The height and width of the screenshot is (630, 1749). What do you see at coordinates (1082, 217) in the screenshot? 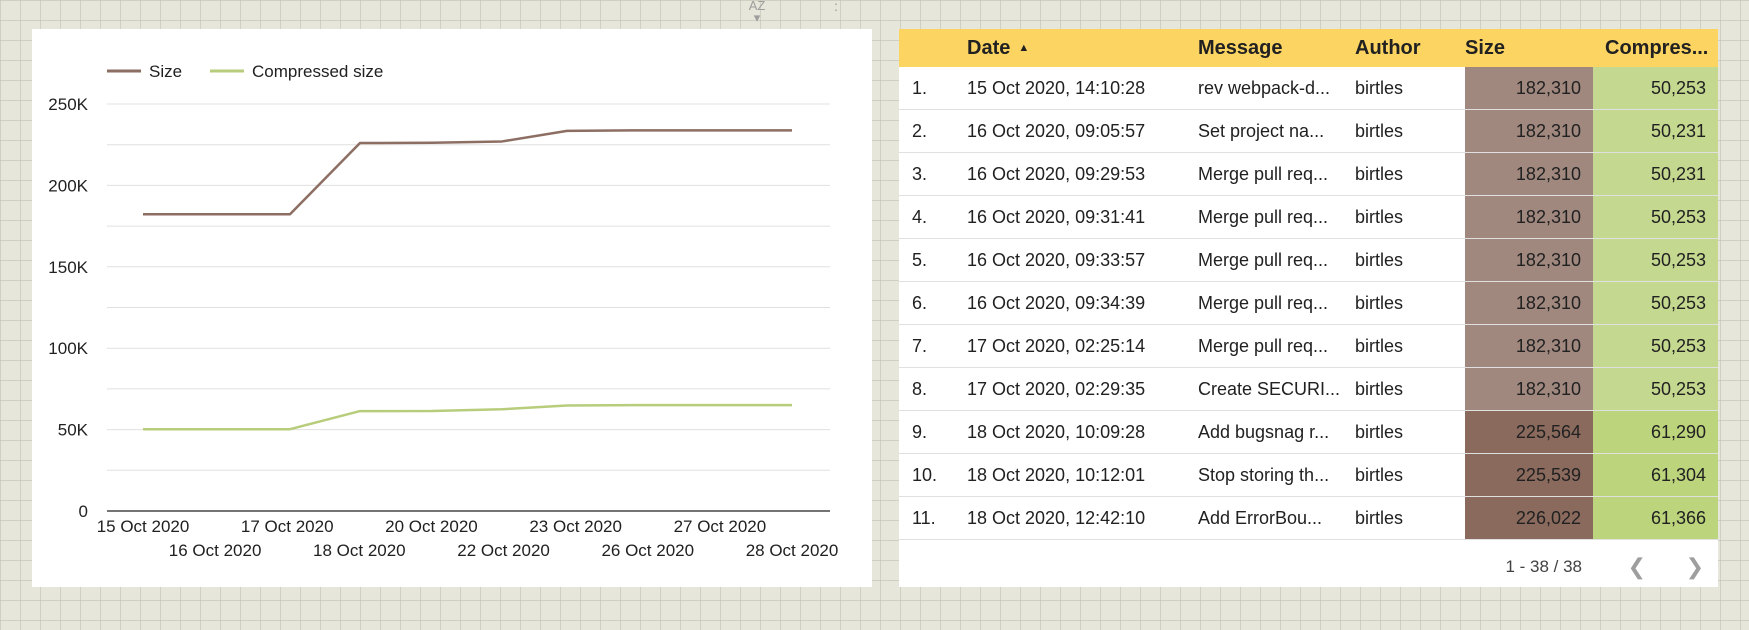
I see `cell-date: 16 Oct 2020, 09:31:41` at bounding box center [1082, 217].